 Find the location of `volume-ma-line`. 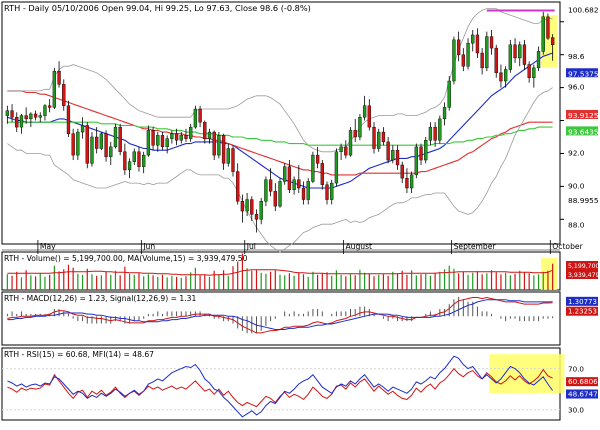

volume-ma-line is located at coordinates (280, 272).